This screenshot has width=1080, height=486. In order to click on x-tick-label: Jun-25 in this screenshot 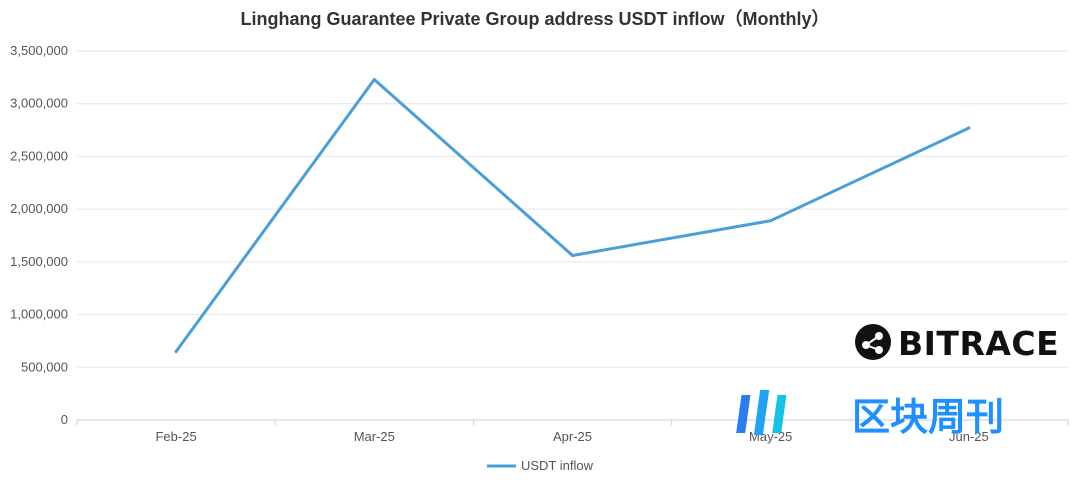, I will do `click(969, 436)`.